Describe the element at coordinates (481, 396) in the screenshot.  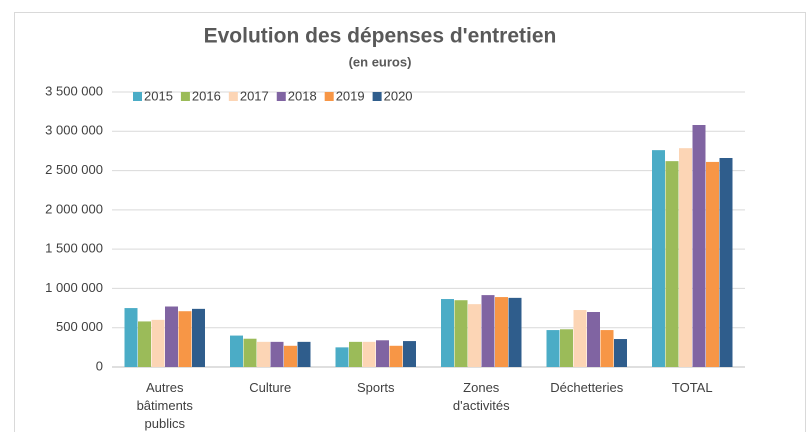
I see `x-tick-label: Zones d'activités` at that location.